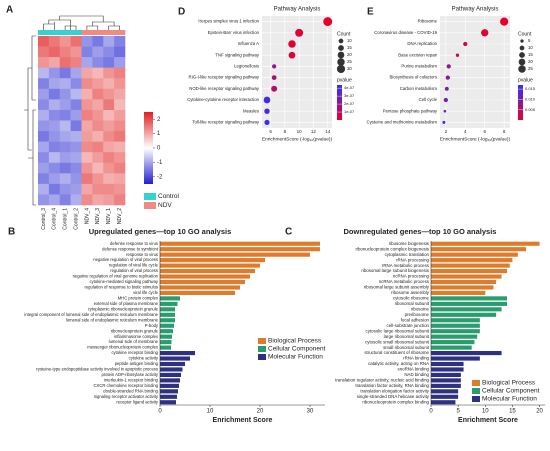  What do you see at coordinates (407, 254) in the screenshot?
I see `category-label: cytoplasmic translation` at bounding box center [407, 254].